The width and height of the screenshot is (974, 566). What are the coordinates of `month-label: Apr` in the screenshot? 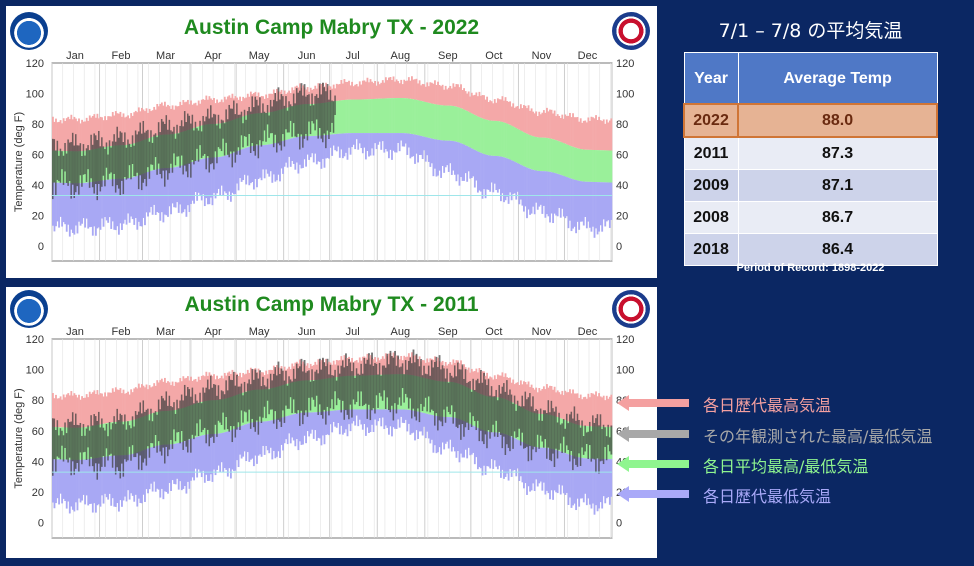 It's located at (213, 332).